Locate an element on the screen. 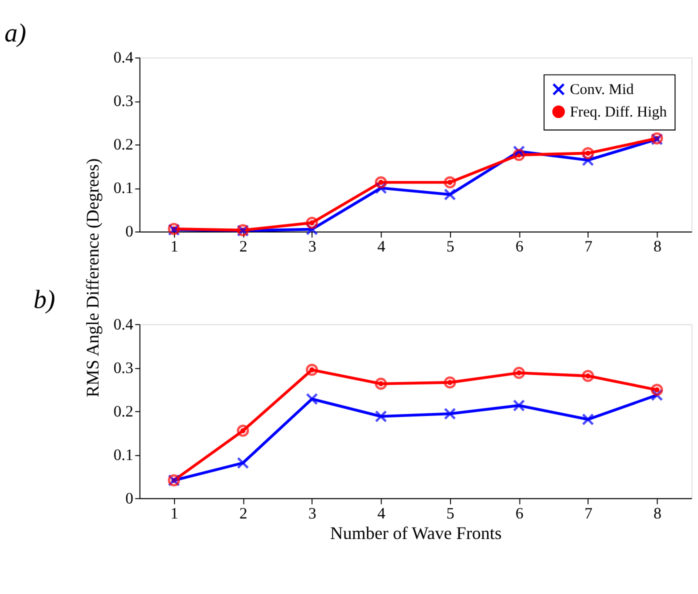  x-axis-title: Number of Wave Fronts is located at coordinates (416, 532).